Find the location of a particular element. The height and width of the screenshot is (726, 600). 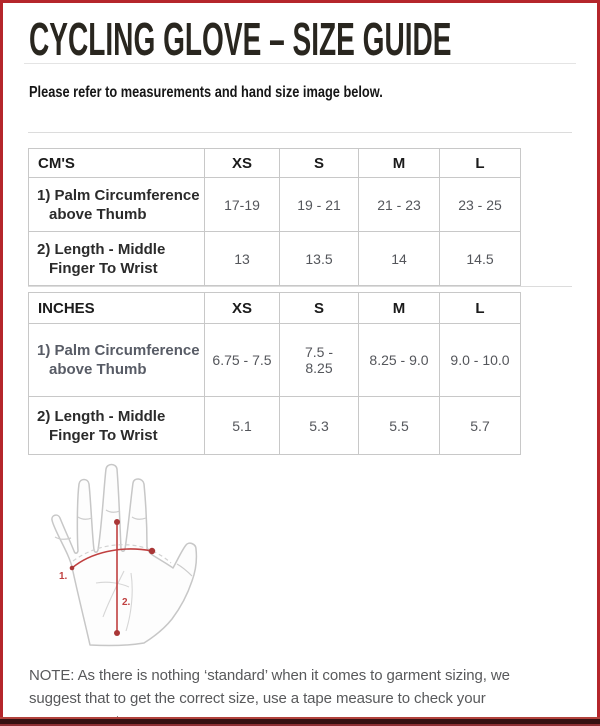

inches-length-label: 2) Length - Middle Finger To Wrist is located at coordinates (116, 425).